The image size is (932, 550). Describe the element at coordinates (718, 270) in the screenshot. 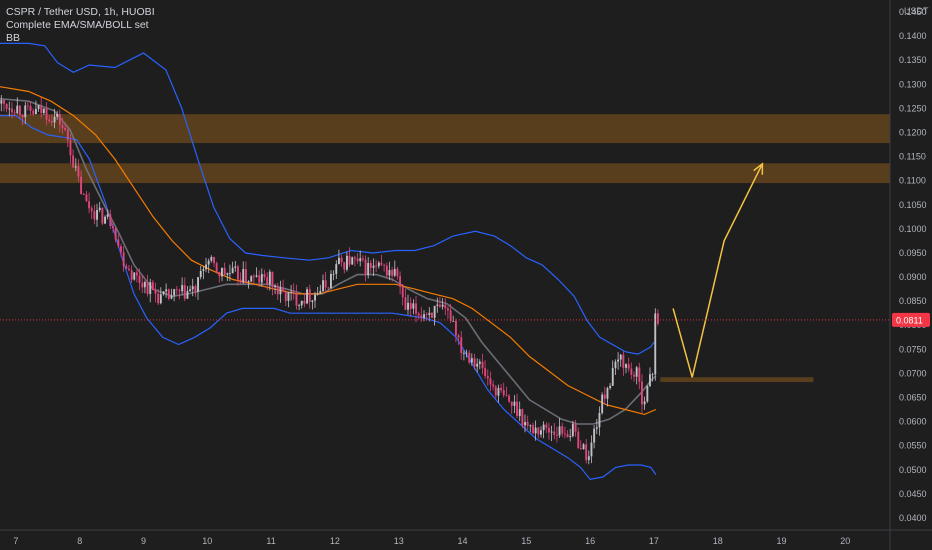

I see `forecast-arrow` at that location.